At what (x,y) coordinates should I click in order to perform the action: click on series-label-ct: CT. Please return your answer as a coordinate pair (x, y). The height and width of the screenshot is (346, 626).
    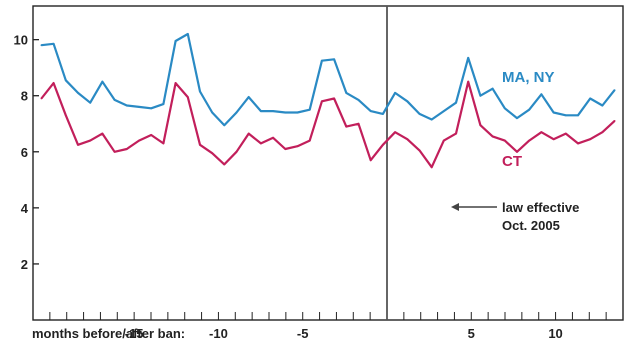
    Looking at the image, I should click on (512, 161).